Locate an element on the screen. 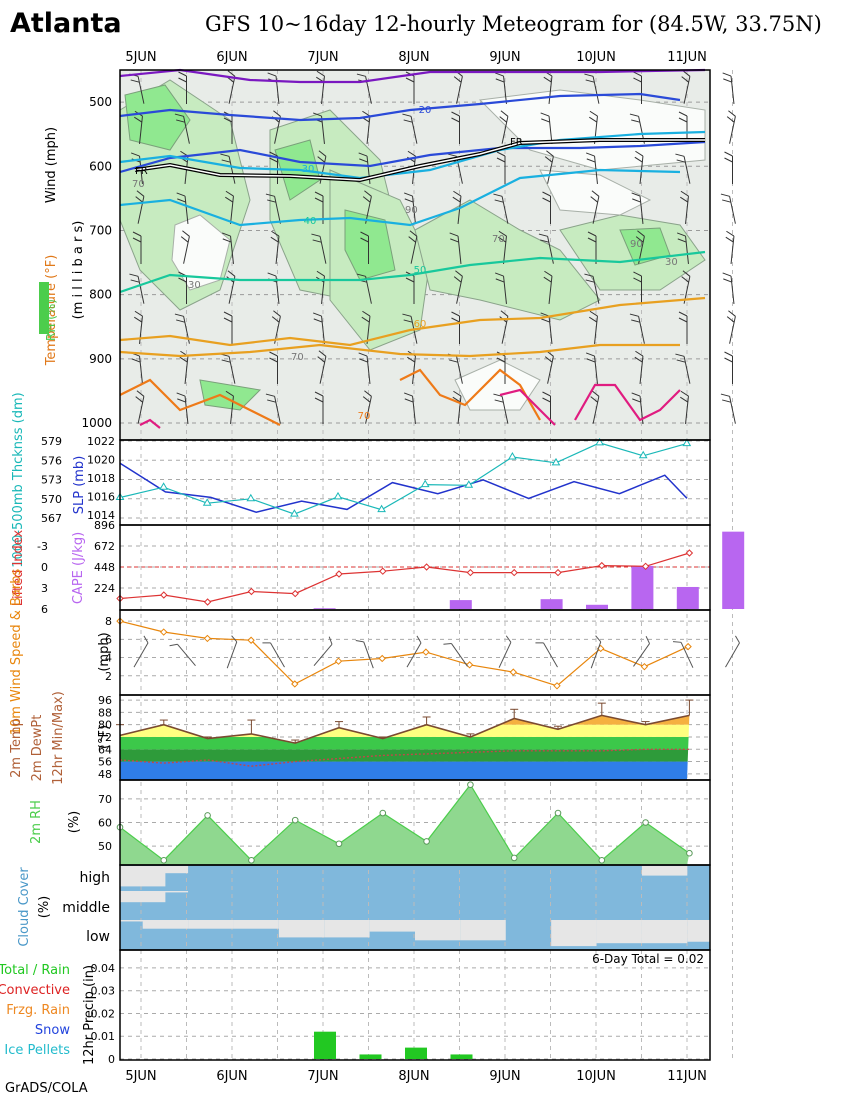 The height and width of the screenshot is (1100, 850). temp-tick-label: 72 is located at coordinates (105, 737).